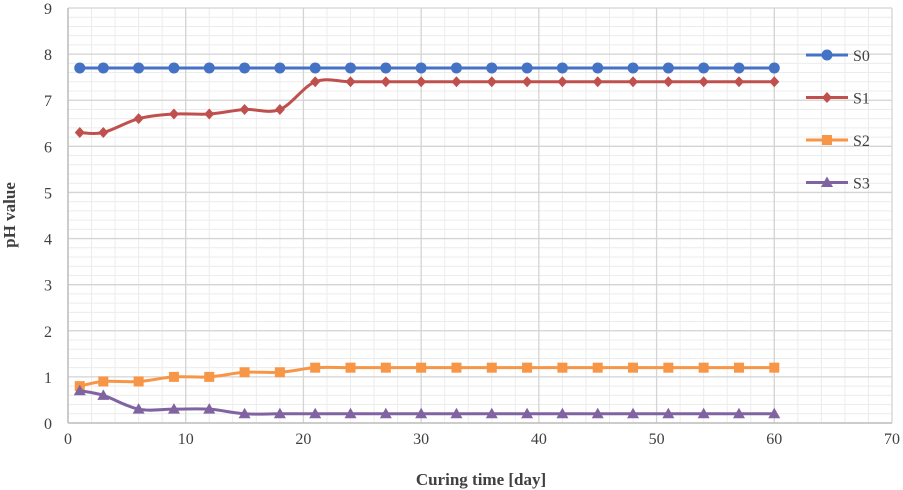 The height and width of the screenshot is (490, 903). I want to click on x-tick-label: 40, so click(539, 439).